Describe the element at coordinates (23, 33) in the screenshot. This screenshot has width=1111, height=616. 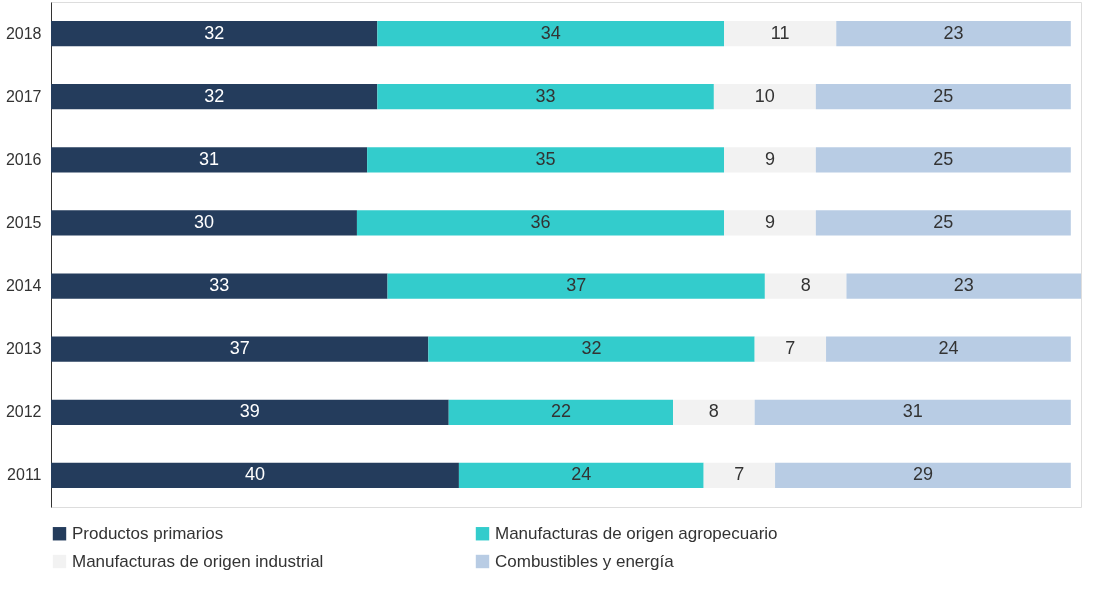
I see `y-tick-label: 2018` at that location.